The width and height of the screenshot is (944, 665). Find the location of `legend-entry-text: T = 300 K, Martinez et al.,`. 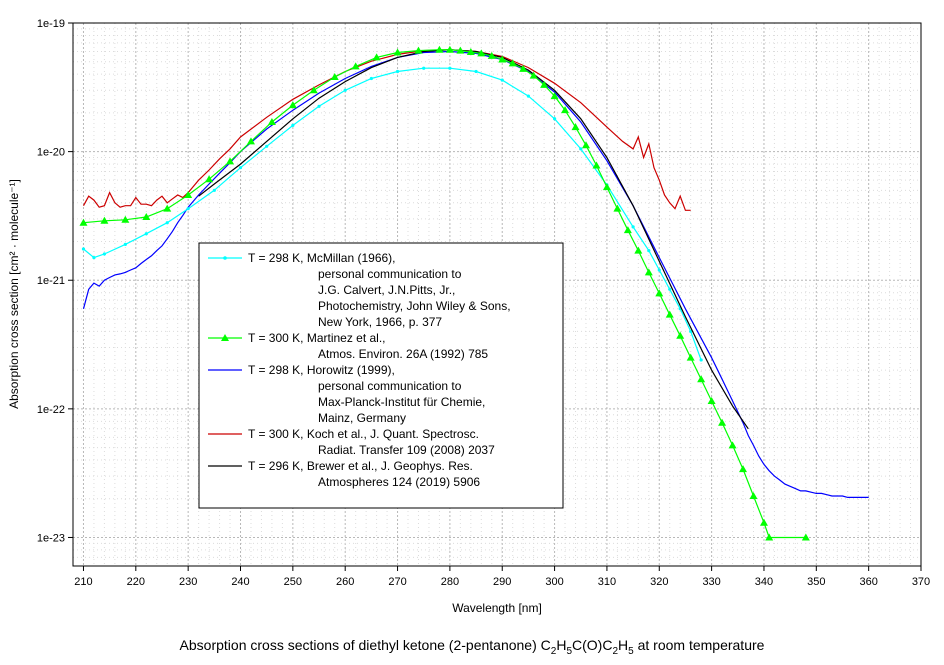

legend-entry-text: T = 300 K, Martinez et al., is located at coordinates (317, 338).